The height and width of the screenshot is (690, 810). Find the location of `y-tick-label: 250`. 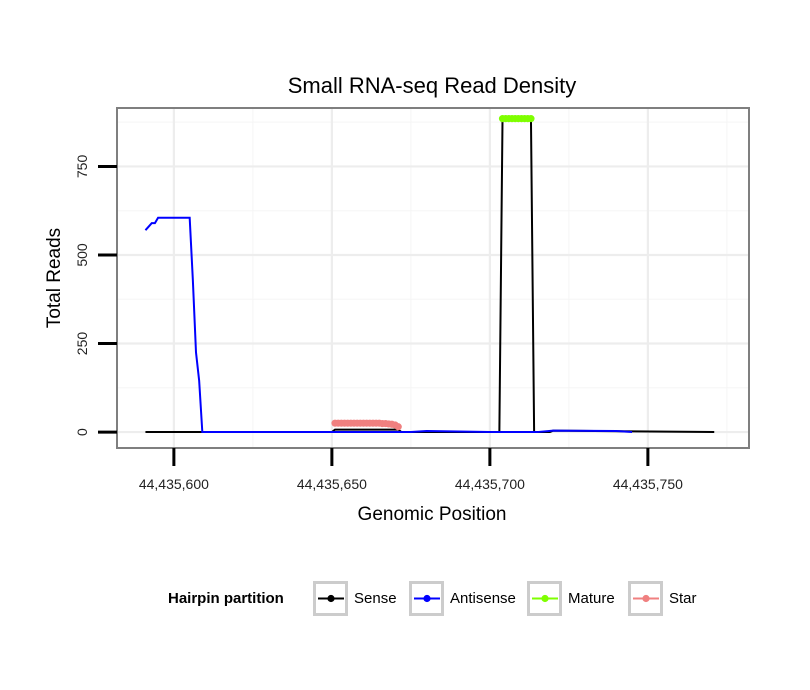

y-tick-label: 250 is located at coordinates (82, 344).